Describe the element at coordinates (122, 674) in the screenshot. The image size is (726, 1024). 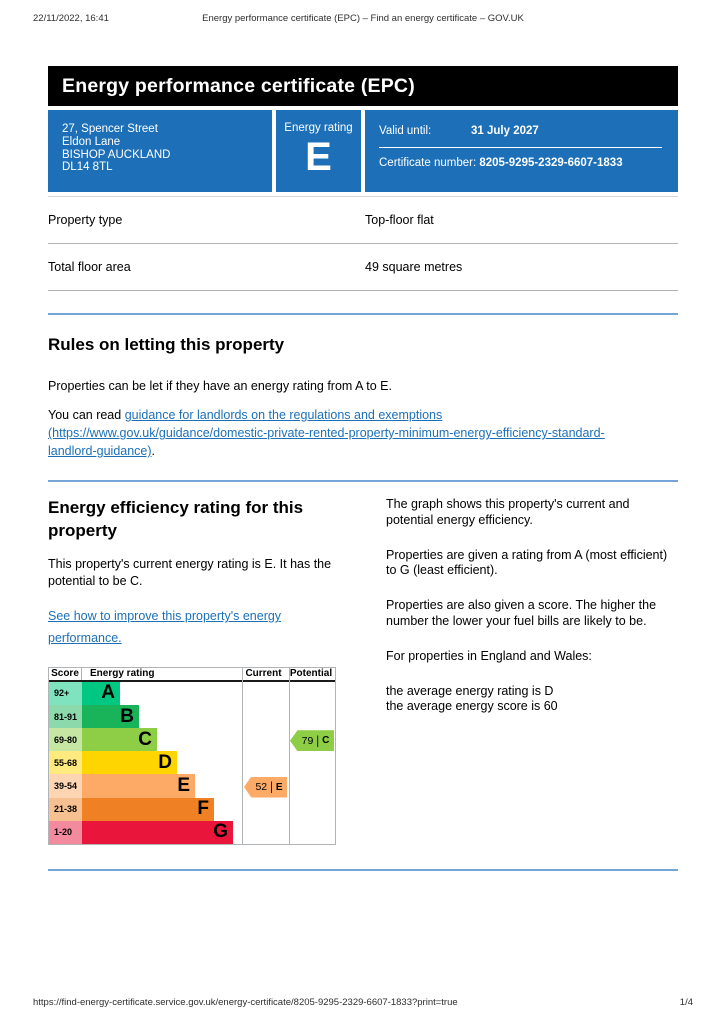
I see `rating-column-header: Energy rating` at that location.